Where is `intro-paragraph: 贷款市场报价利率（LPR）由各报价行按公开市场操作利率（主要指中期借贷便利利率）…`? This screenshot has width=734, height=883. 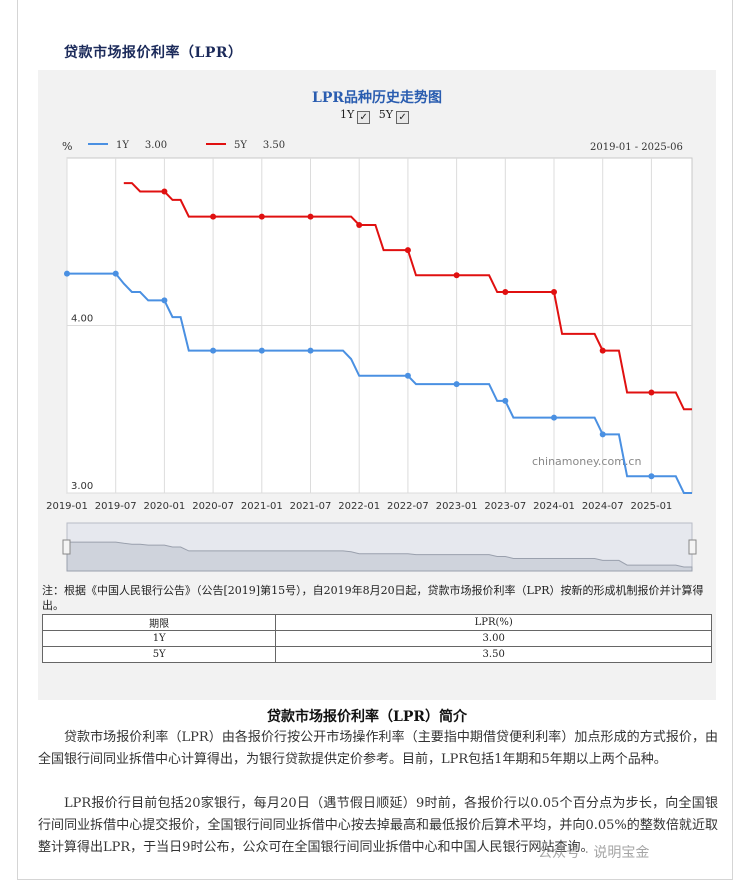
intro-paragraph: 贷款市场报价利率（LPR）由各报价行按公开市场操作利率（主要指中期借贷便利利率）… is located at coordinates (378, 748).